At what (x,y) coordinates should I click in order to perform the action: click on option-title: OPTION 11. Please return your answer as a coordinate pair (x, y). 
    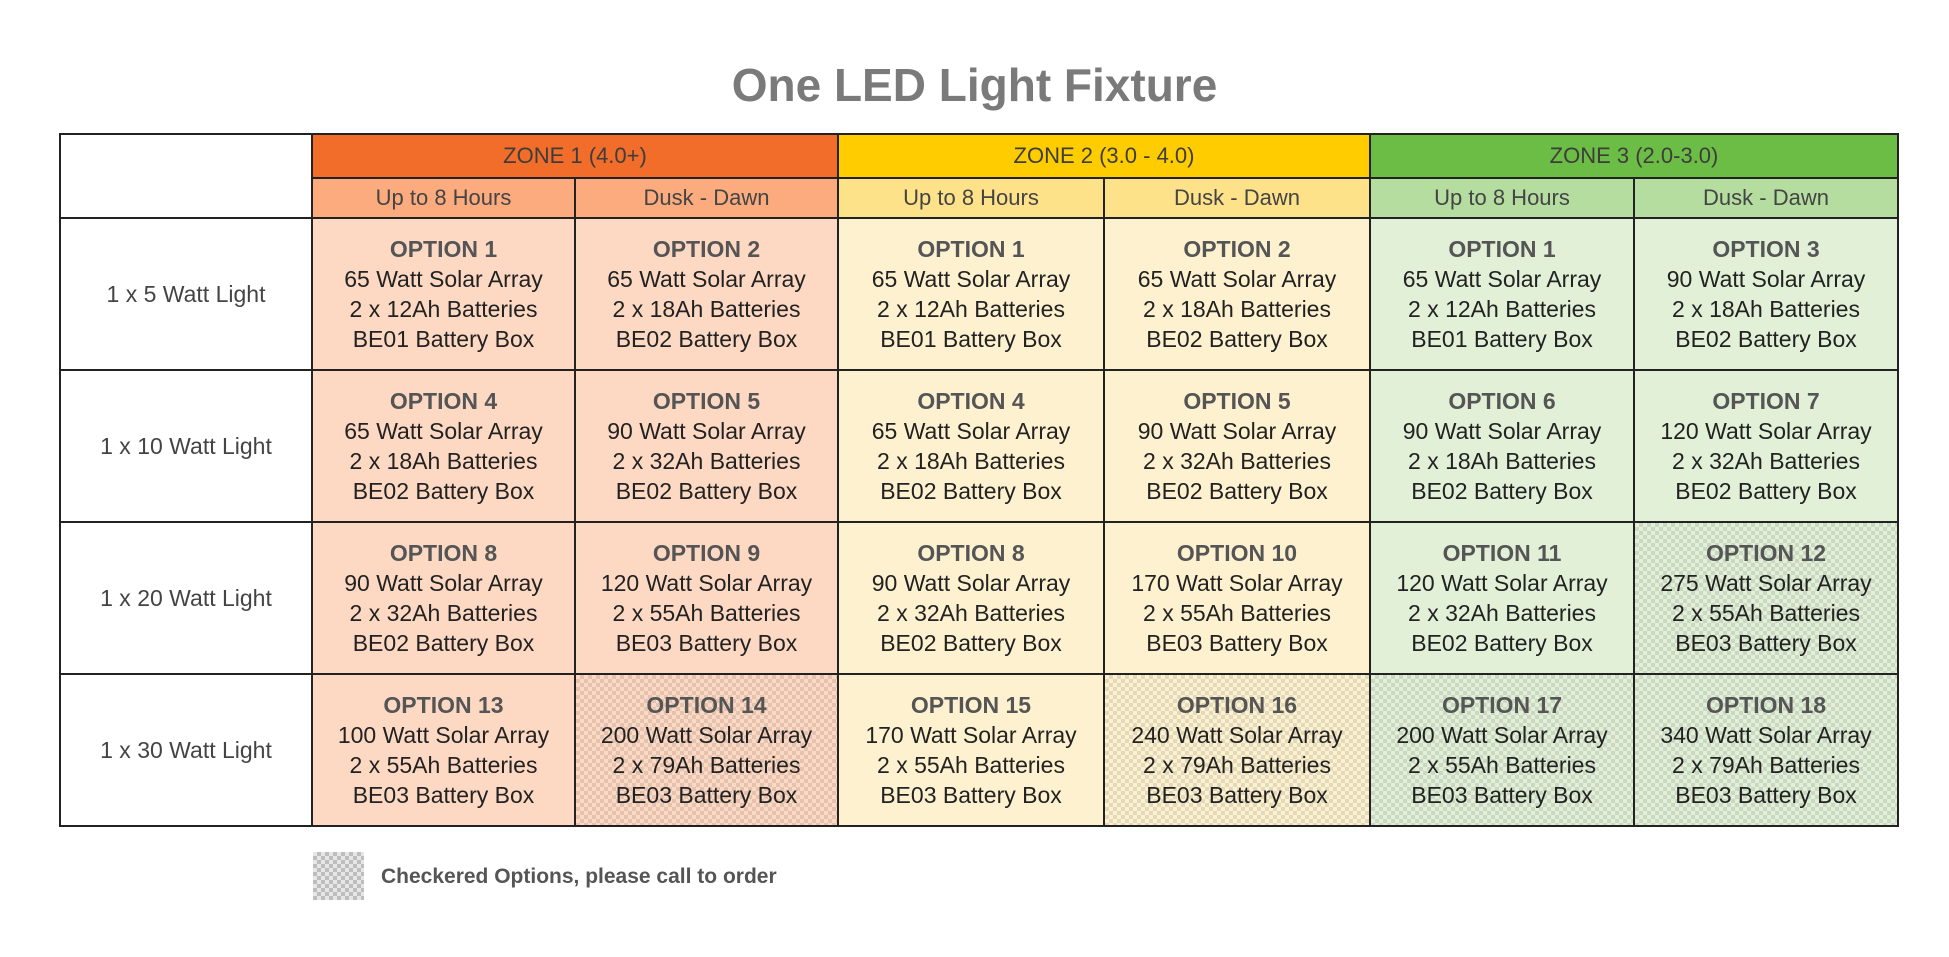
    Looking at the image, I should click on (1502, 553).